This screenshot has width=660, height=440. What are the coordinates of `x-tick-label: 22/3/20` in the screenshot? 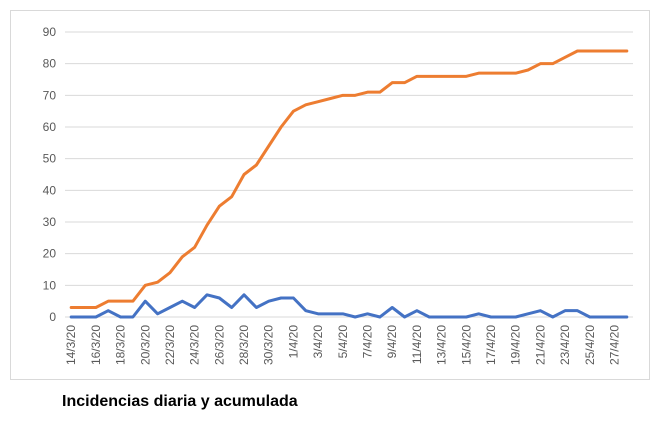 It's located at (170, 345).